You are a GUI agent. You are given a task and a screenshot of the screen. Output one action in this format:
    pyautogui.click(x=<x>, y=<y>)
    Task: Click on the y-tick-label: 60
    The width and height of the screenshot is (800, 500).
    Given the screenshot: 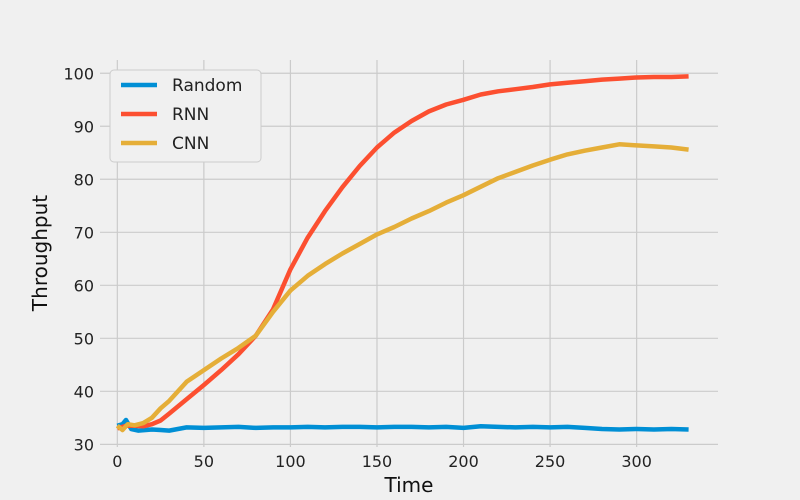 What is the action you would take?
    pyautogui.click(x=84, y=285)
    